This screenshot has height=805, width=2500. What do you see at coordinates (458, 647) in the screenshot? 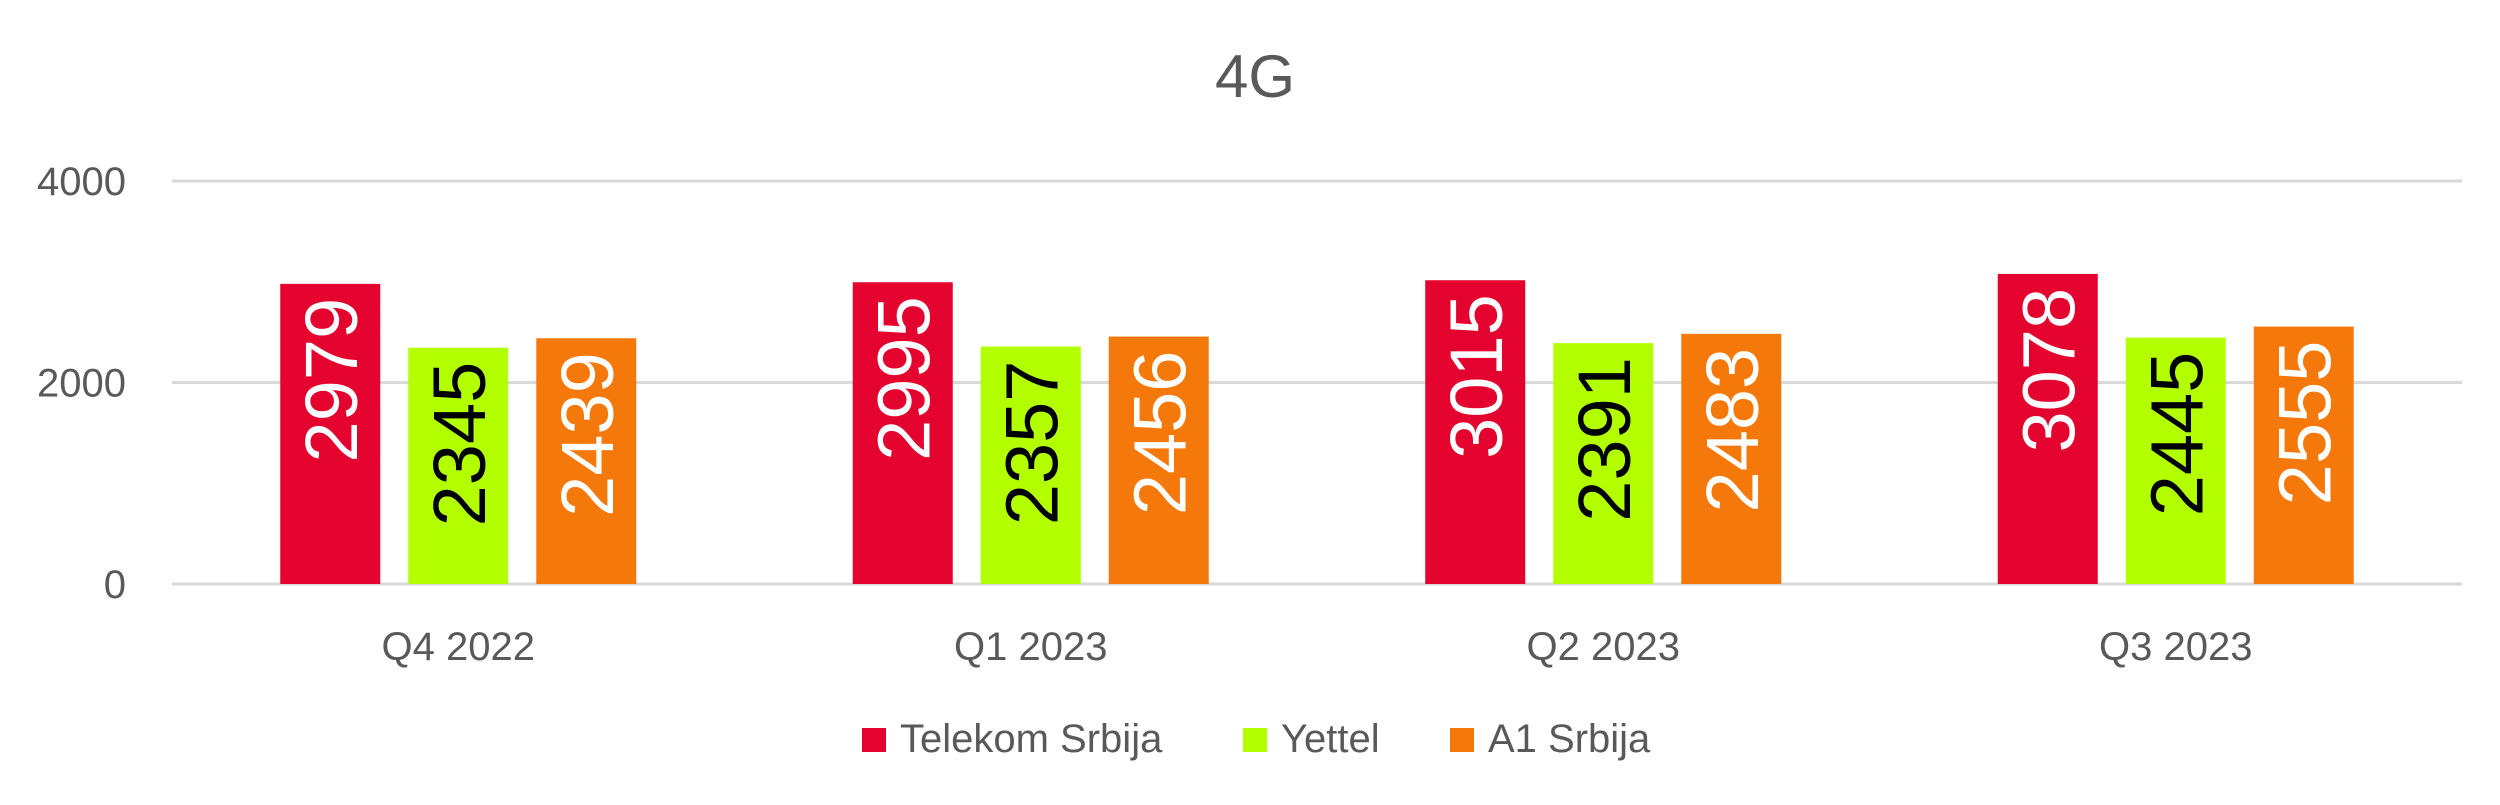
I see `x-category-label: Q4 2022` at bounding box center [458, 647].